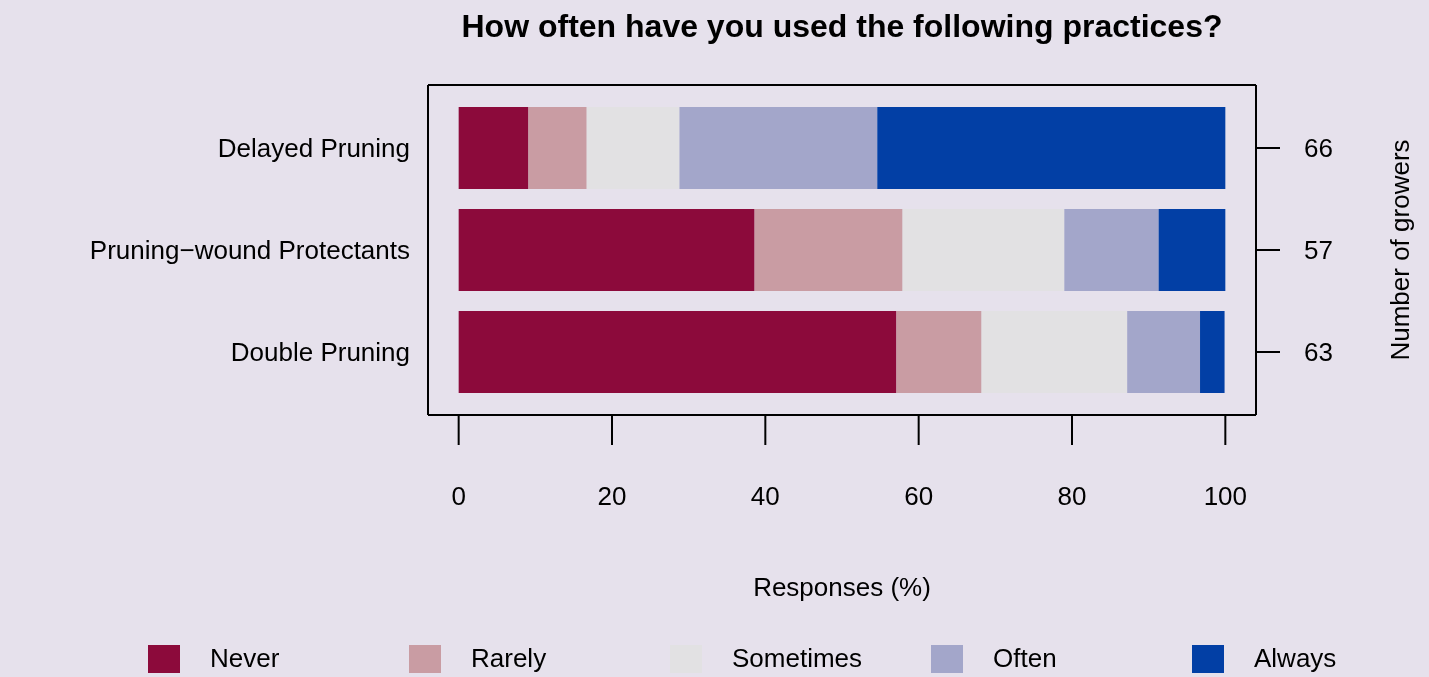  What do you see at coordinates (765, 496) in the screenshot?
I see `x-tick-label: 40` at bounding box center [765, 496].